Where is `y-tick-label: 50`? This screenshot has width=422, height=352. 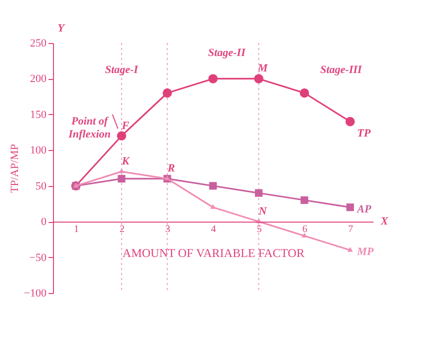
y-tick-label: 50 is located at coordinates (41, 186).